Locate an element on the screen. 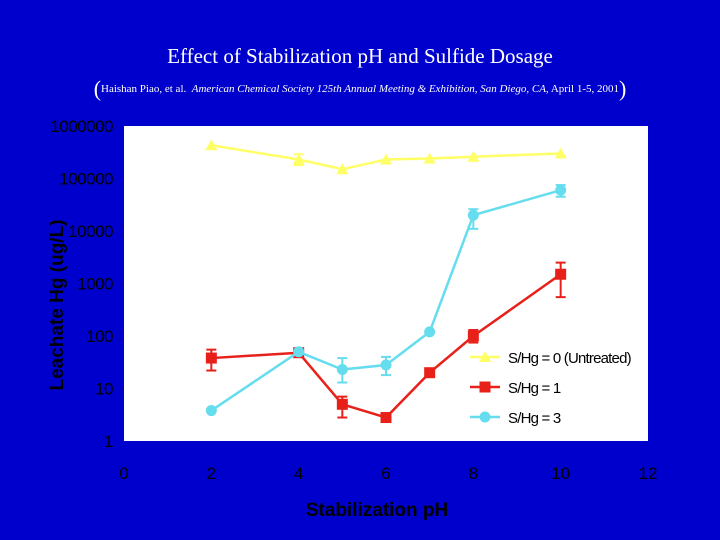 This screenshot has width=720, height=540. citation-open-paren: ( is located at coordinates (97, 88).